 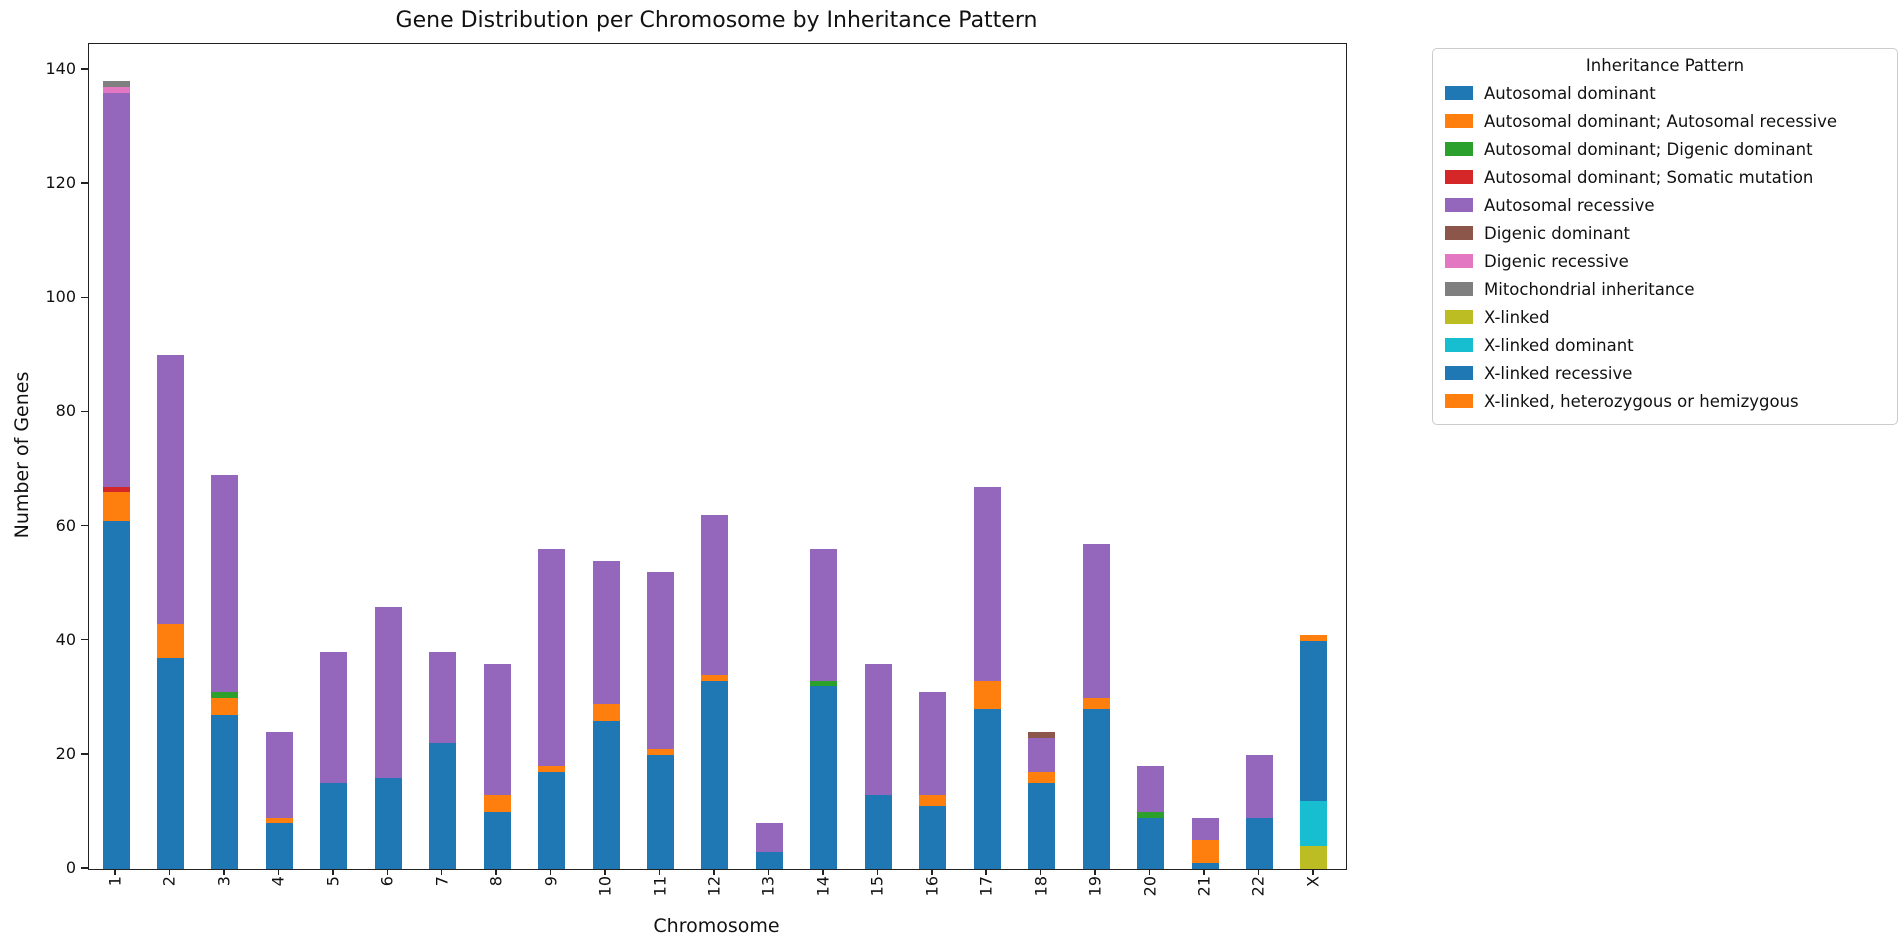 What do you see at coordinates (877, 886) in the screenshot?
I see `x-tick-label: 15` at bounding box center [877, 886].